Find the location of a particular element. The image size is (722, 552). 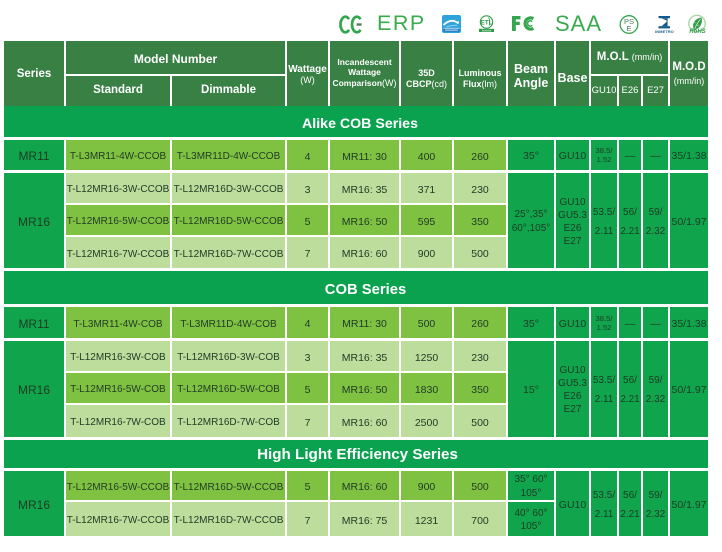

svg-text: PS is located at coordinates (629, 21).